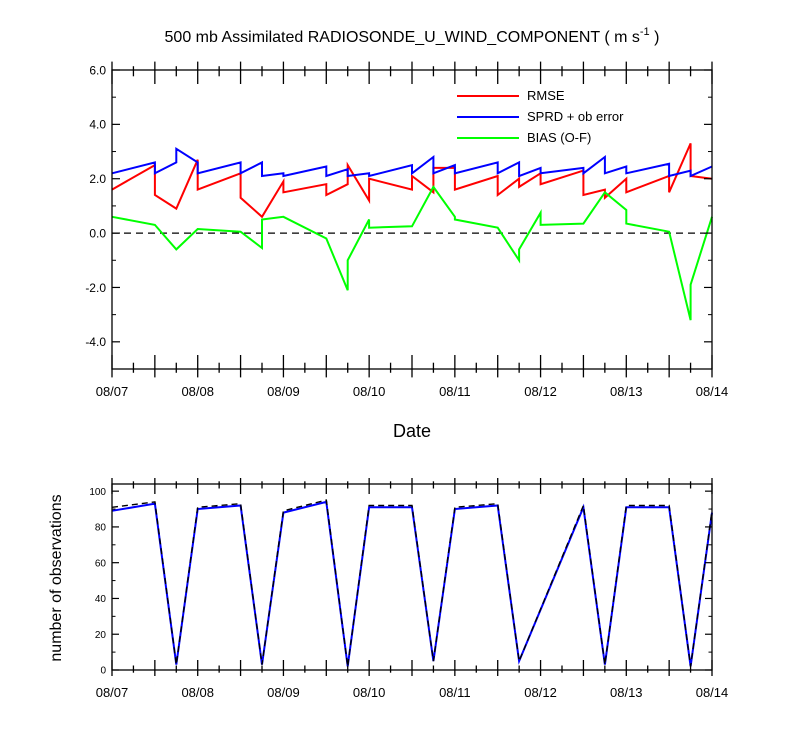 This screenshot has height=750, width=800. Describe the element at coordinates (97, 179) in the screenshot. I see `top-y-tick-label: 2.0` at that location.